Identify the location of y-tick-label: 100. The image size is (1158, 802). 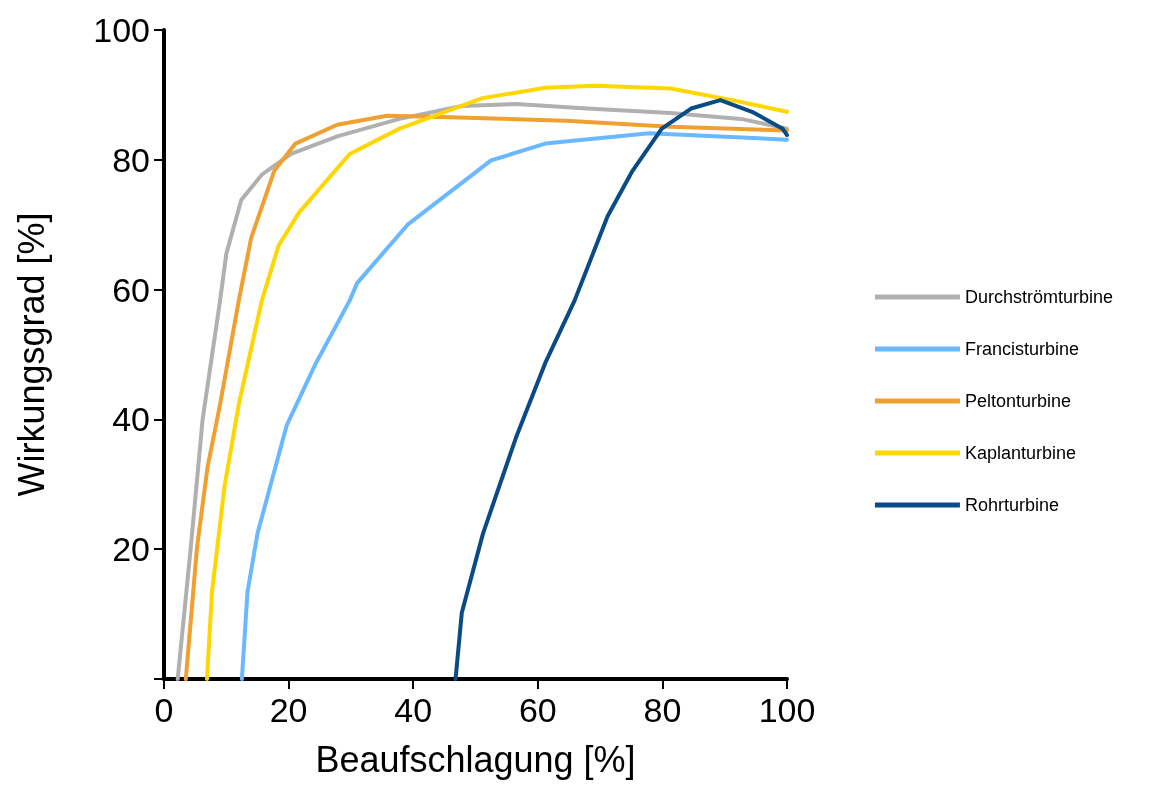
(121, 30).